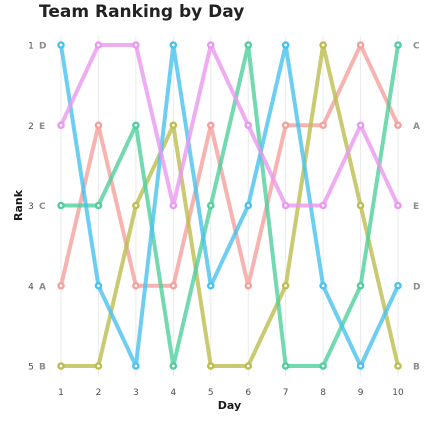  I want to click on x-tick-label-6: 6, so click(248, 393).